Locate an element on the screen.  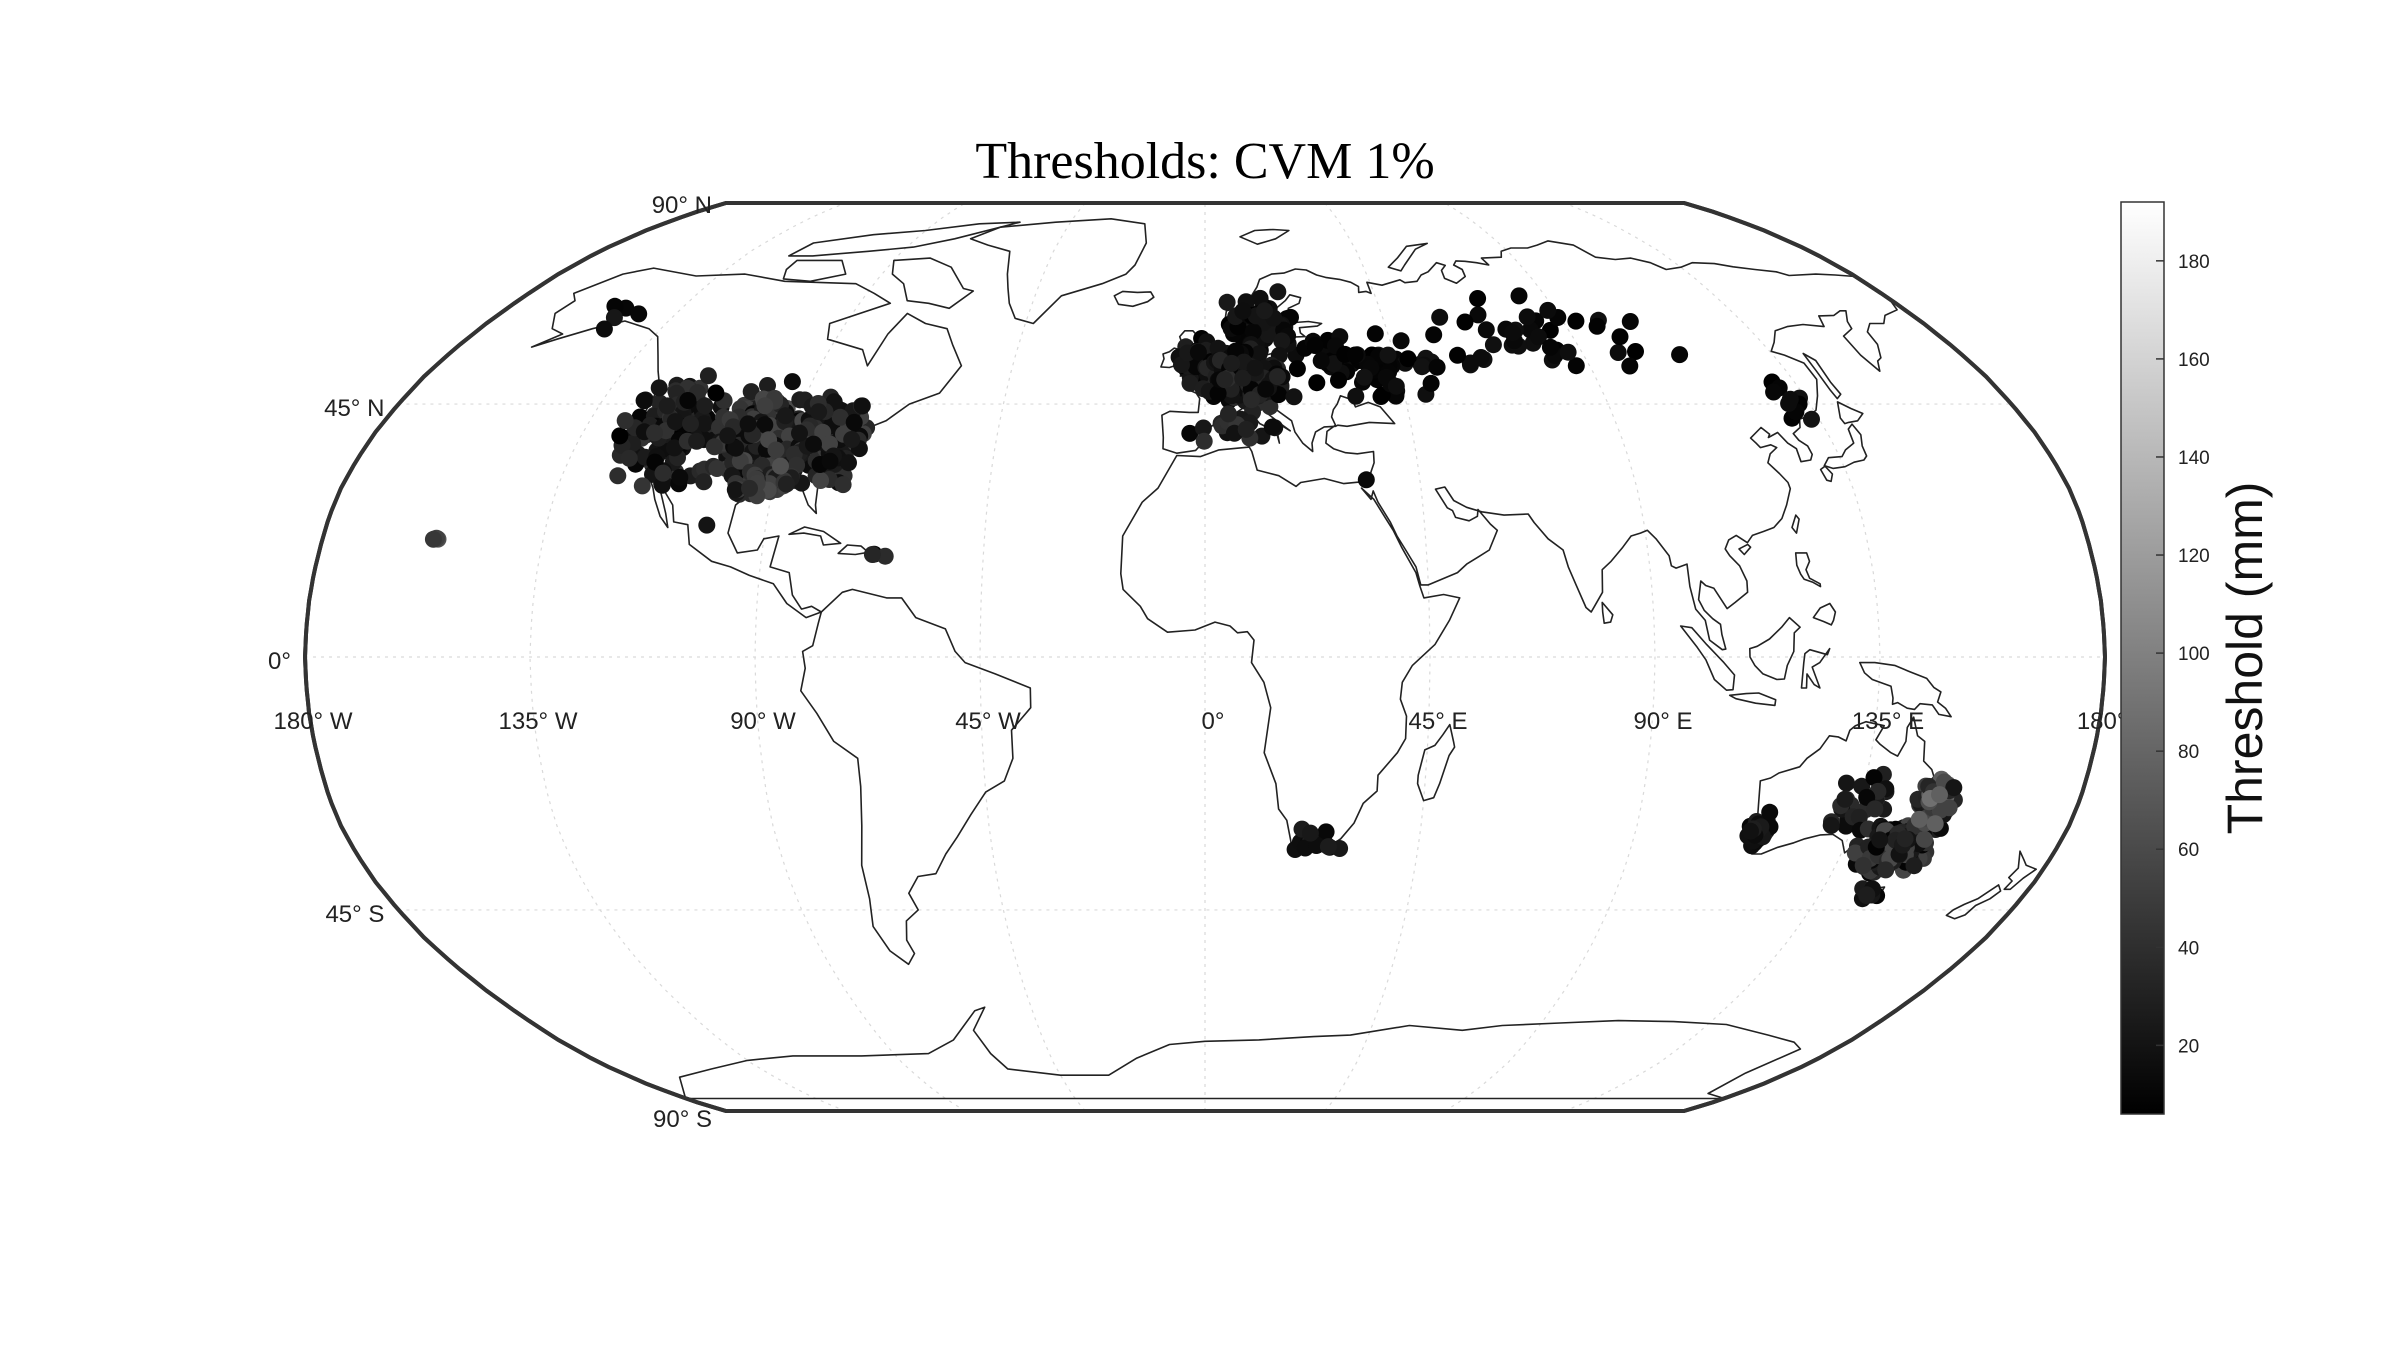
lon-label: 90° E is located at coordinates (1663, 721).